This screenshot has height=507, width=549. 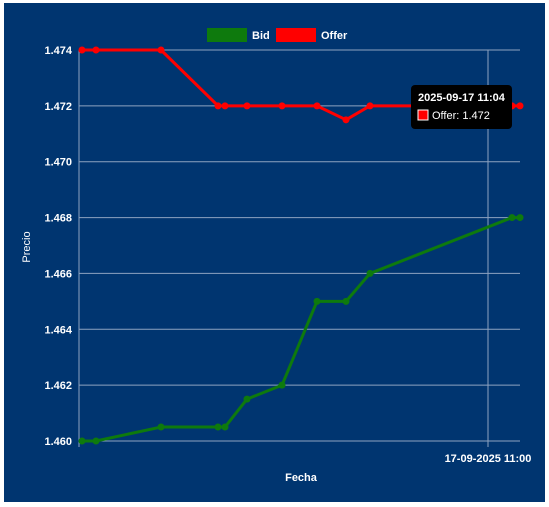 I want to click on y-tick-label: 1.468, so click(x=58, y=219).